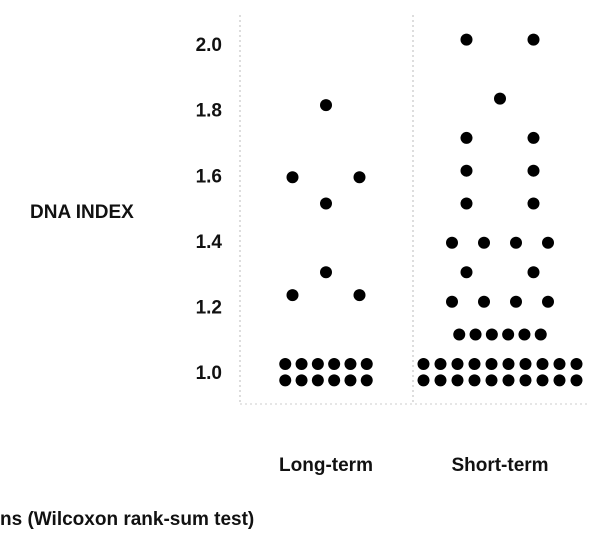 The height and width of the screenshot is (535, 601). I want to click on y-tick-label: 2.0, so click(209, 45).